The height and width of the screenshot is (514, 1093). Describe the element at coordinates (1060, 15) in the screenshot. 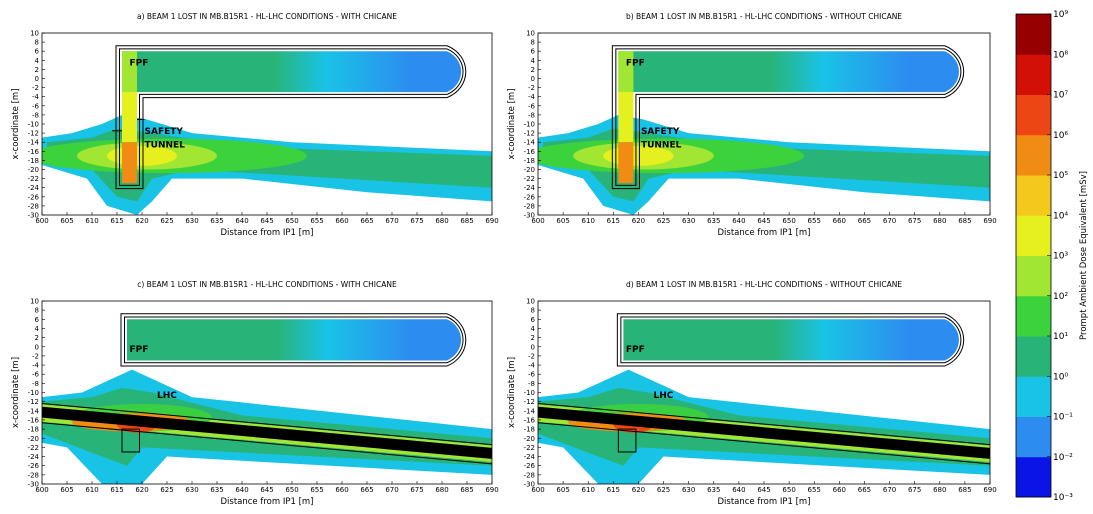

I see `colorbar-tick-label: 10⁹` at that location.